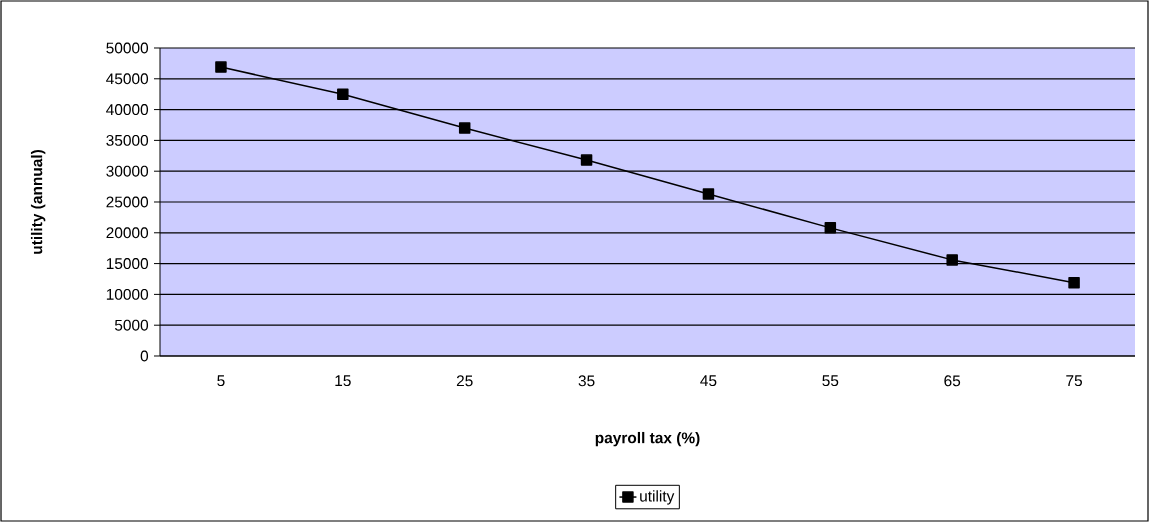 The image size is (1149, 522). What do you see at coordinates (38, 202) in the screenshot?
I see `y-axis-title: utility (annual)` at bounding box center [38, 202].